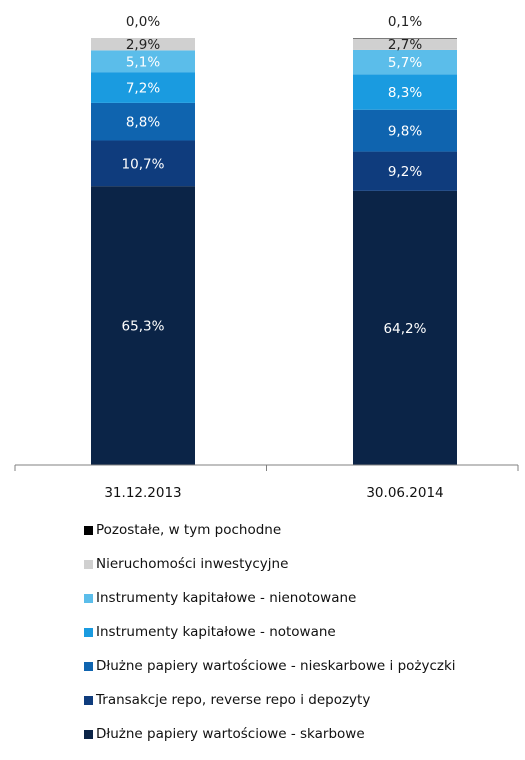 The width and height of the screenshot is (525, 760). I want to click on legend-item: Instrumenty kapitałowe - nienotowane, so click(299, 607).